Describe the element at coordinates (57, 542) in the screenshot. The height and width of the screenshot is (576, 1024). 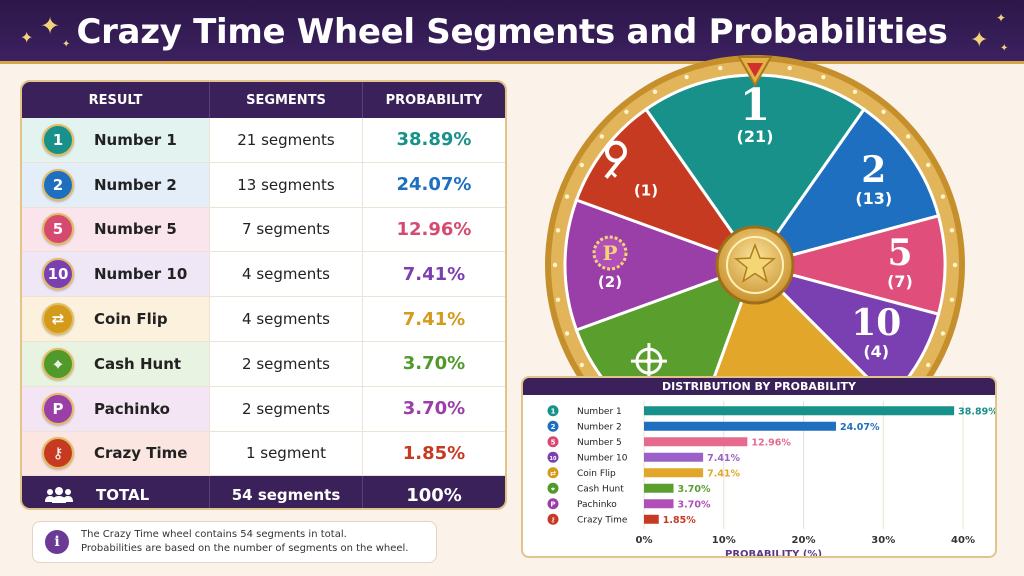
I see `info-icon: i` at that location.